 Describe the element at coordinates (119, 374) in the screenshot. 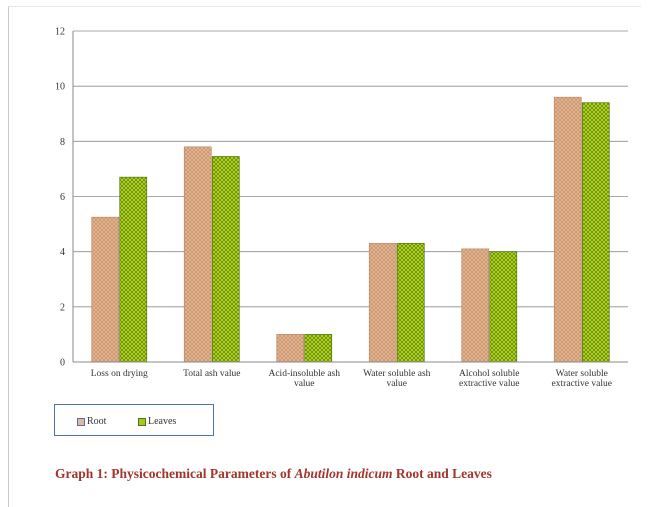

I see `x-category-label: Loss on drying` at that location.